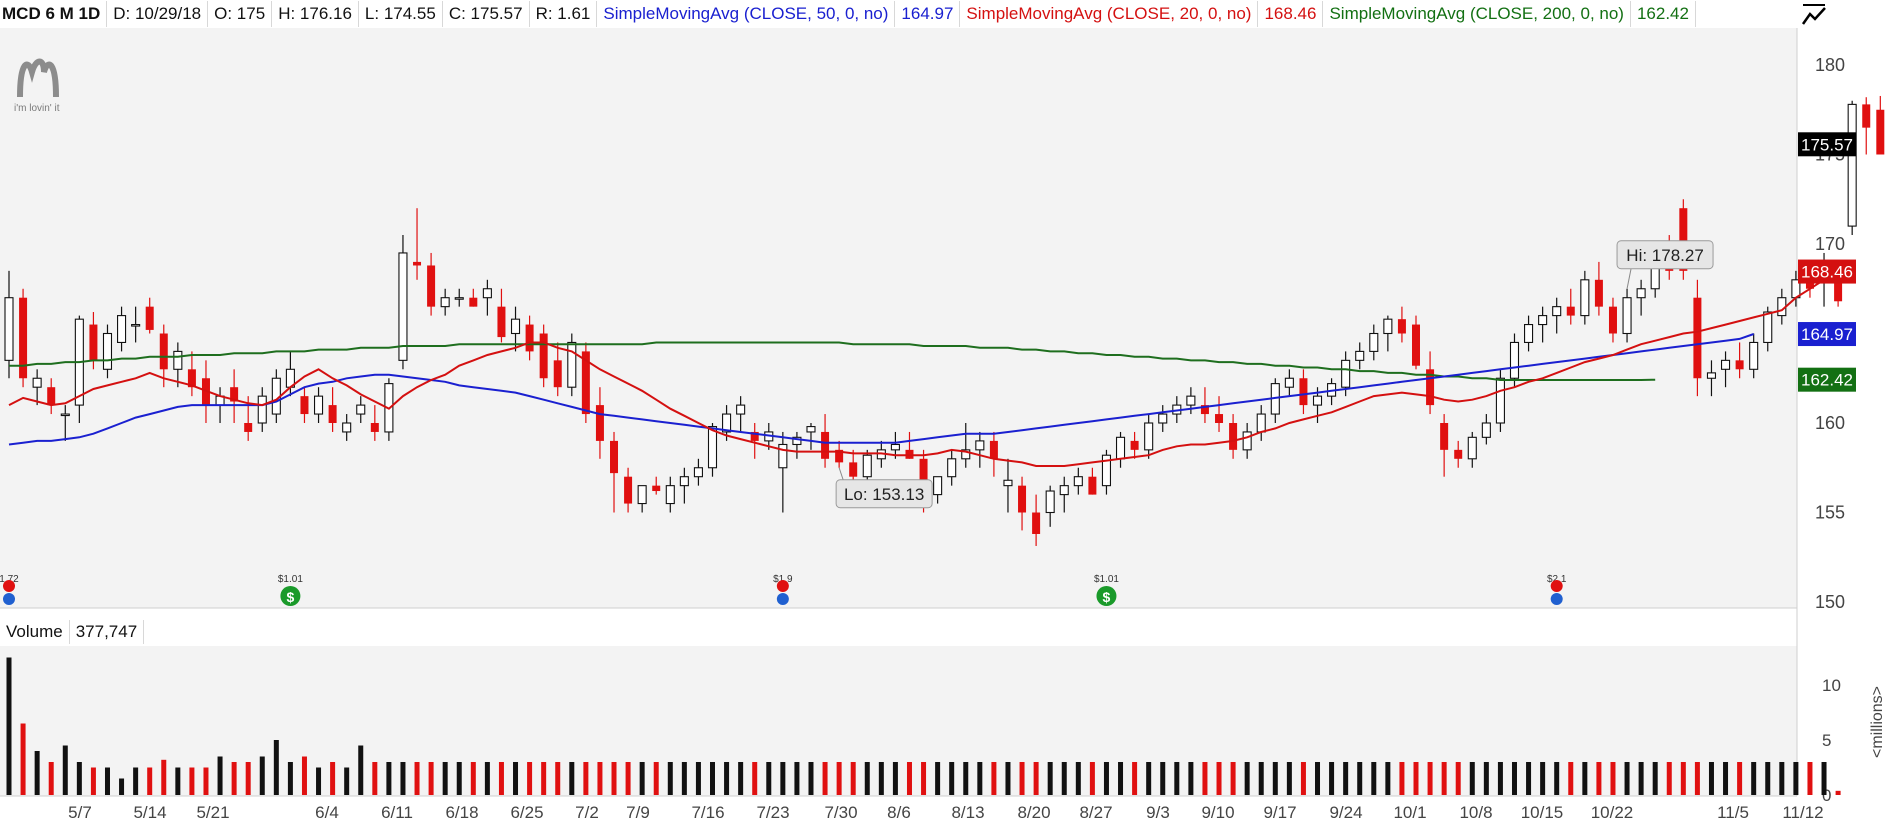 Image resolution: width=1888 pixels, height=827 pixels. Describe the element at coordinates (1106, 596) in the screenshot. I see `dividend-icon` at that location.